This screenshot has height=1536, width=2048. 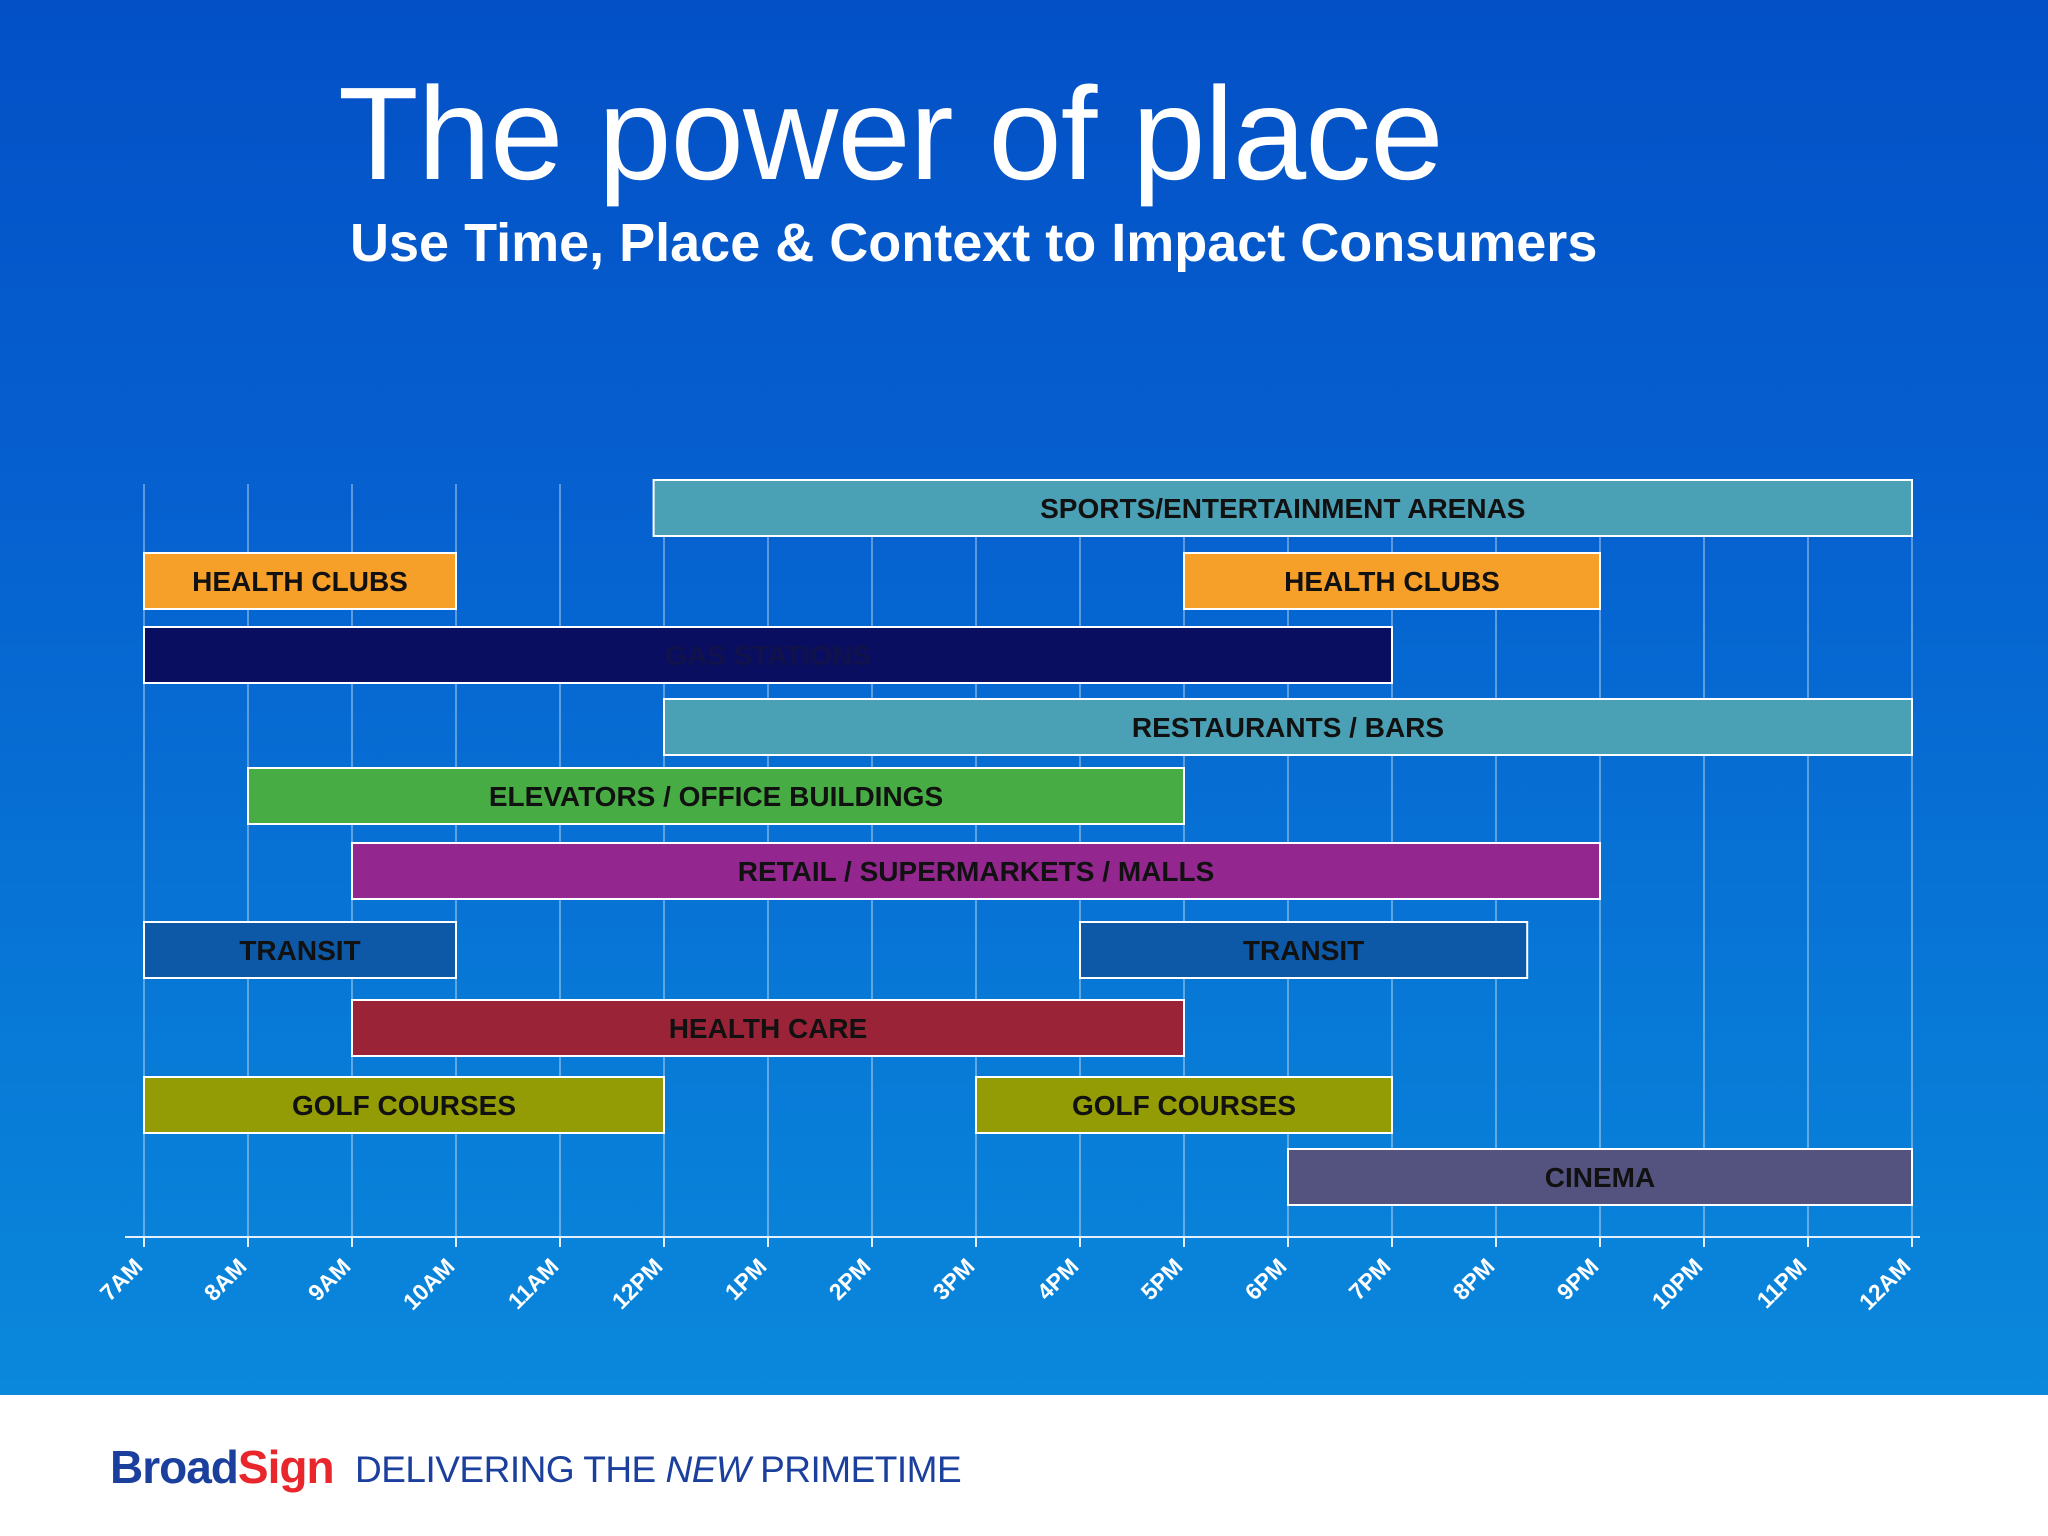 What do you see at coordinates (1058, 1279) in the screenshot?
I see `x-tick-label: 4PM` at bounding box center [1058, 1279].